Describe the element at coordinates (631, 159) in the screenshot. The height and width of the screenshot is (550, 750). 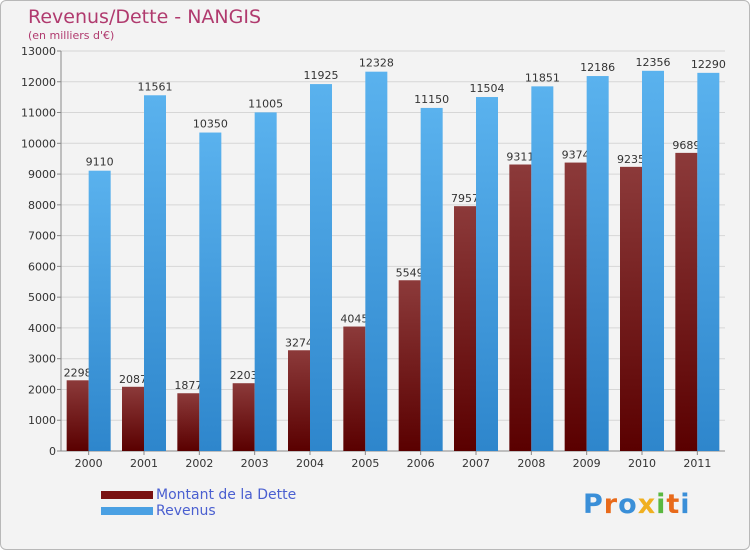
I see `data-label-debt: 9235` at that location.